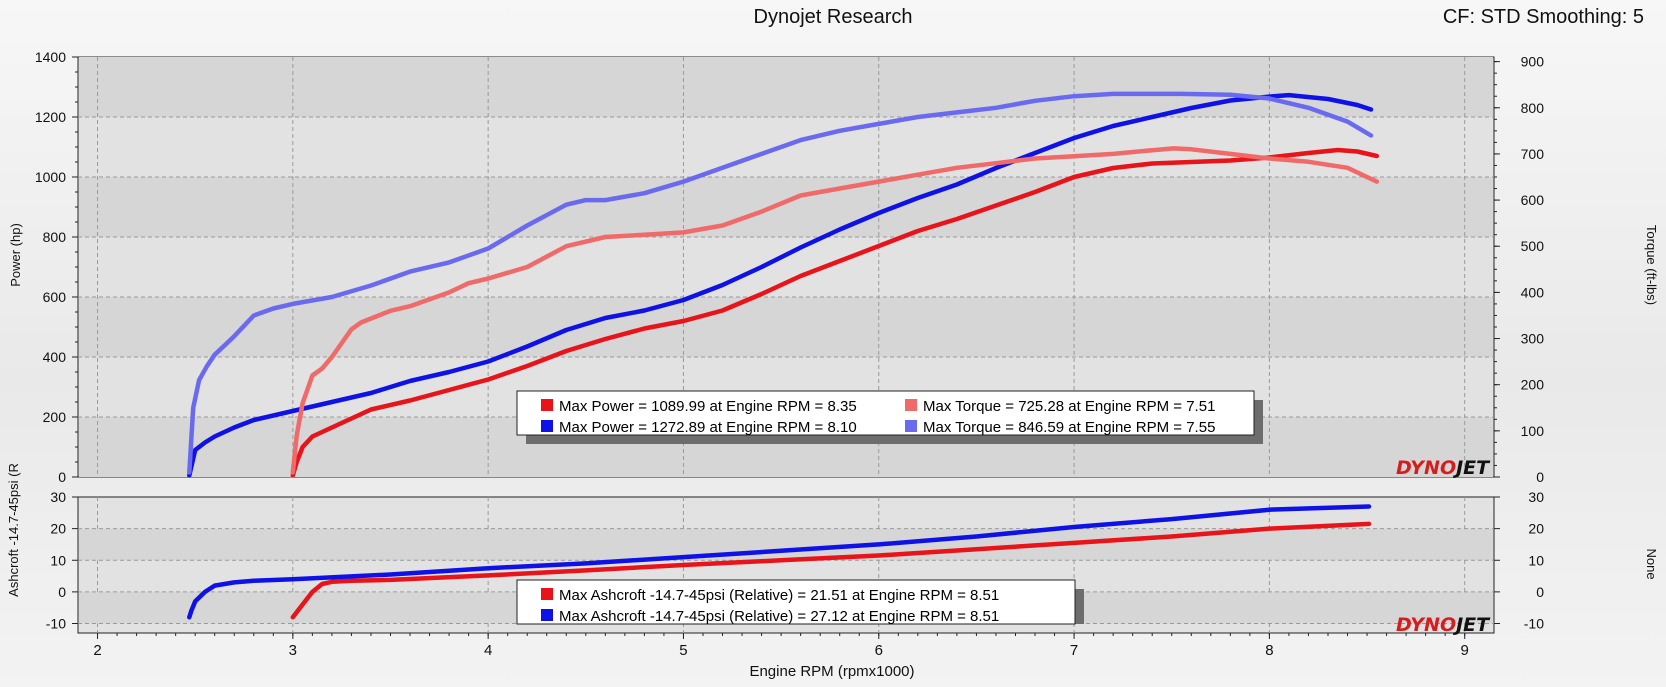 This screenshot has height=687, width=1666. What do you see at coordinates (879, 650) in the screenshot?
I see `x-tick-label: 6` at bounding box center [879, 650].